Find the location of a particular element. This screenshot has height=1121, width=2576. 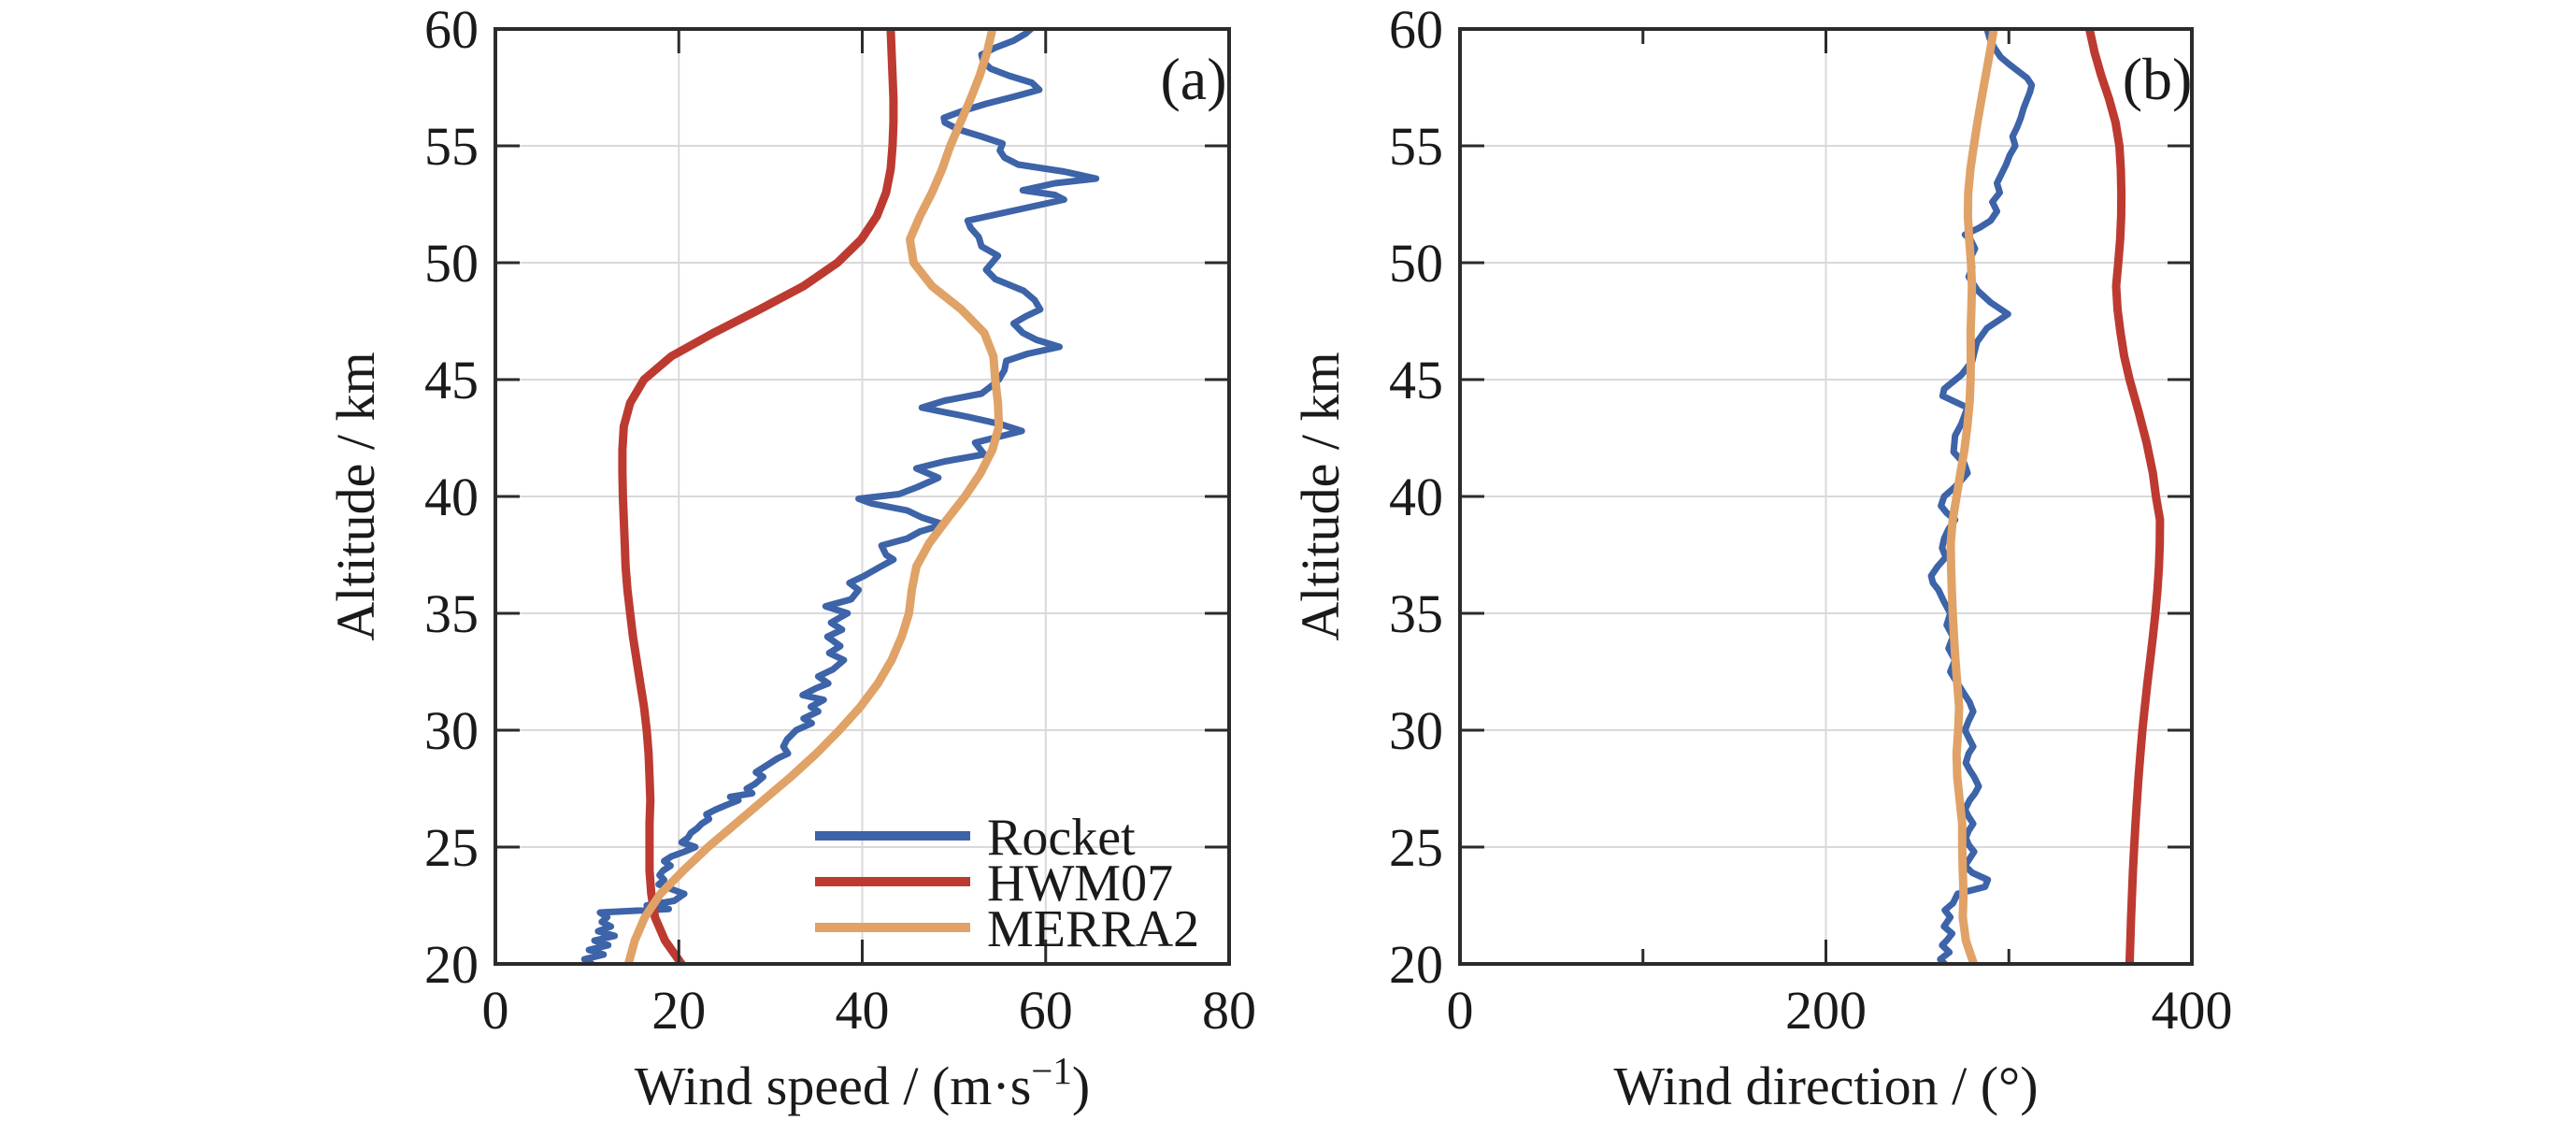

merra2-line-panel-a is located at coordinates (813, 496).